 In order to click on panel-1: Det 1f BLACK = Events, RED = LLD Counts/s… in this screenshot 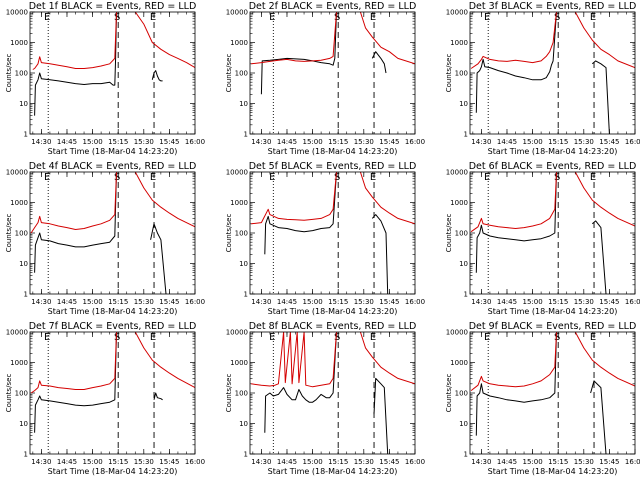, I will do `click(105, 78)`.